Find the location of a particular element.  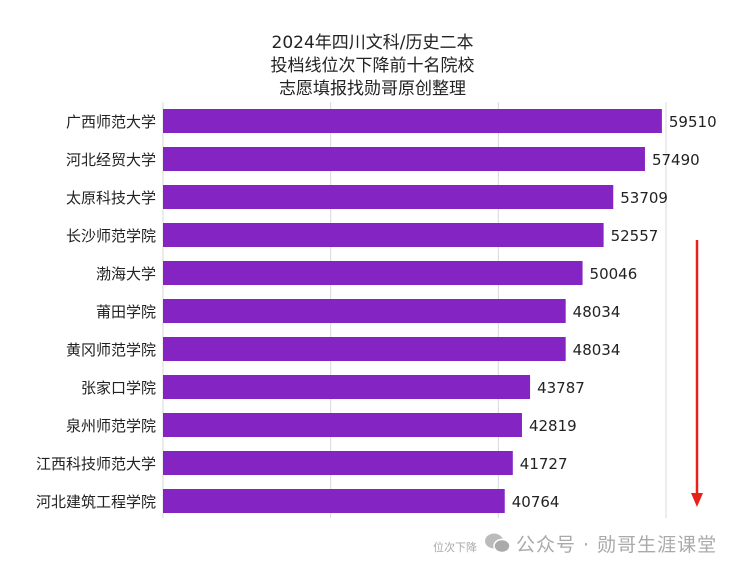

data-label: 41727 is located at coordinates (544, 464).